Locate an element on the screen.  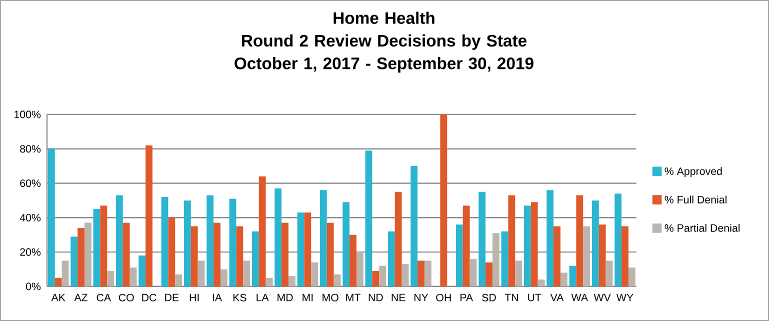
x-tick-label: KS is located at coordinates (239, 298).